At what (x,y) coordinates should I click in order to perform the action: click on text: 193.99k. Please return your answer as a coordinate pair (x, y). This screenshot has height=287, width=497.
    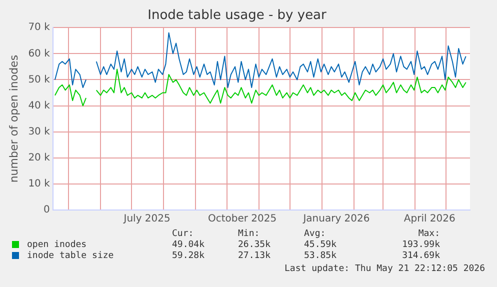
    Looking at the image, I should click on (420, 245).